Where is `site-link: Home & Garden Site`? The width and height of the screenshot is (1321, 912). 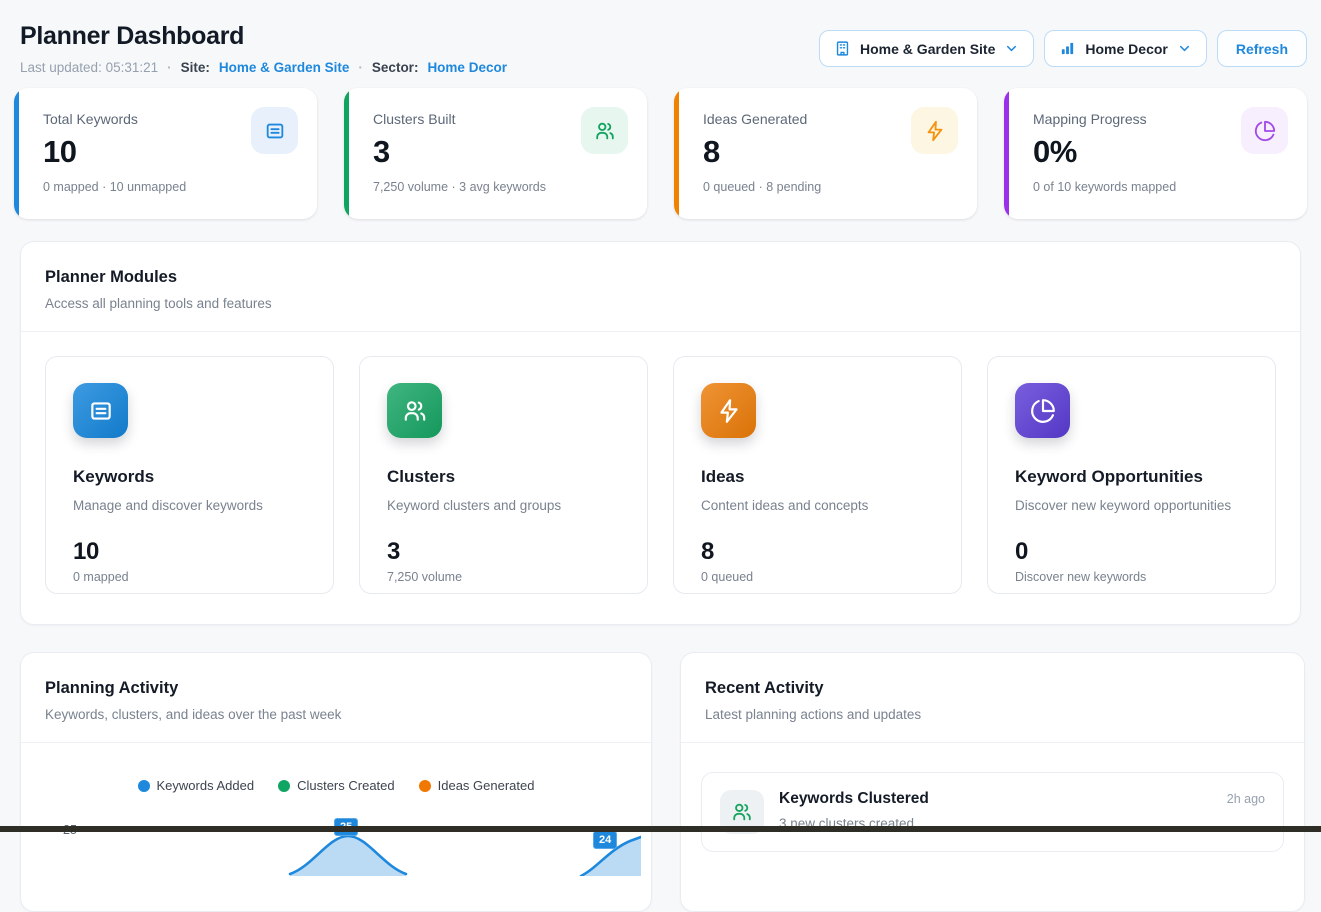
site-link: Home & Garden Site is located at coordinates (284, 67).